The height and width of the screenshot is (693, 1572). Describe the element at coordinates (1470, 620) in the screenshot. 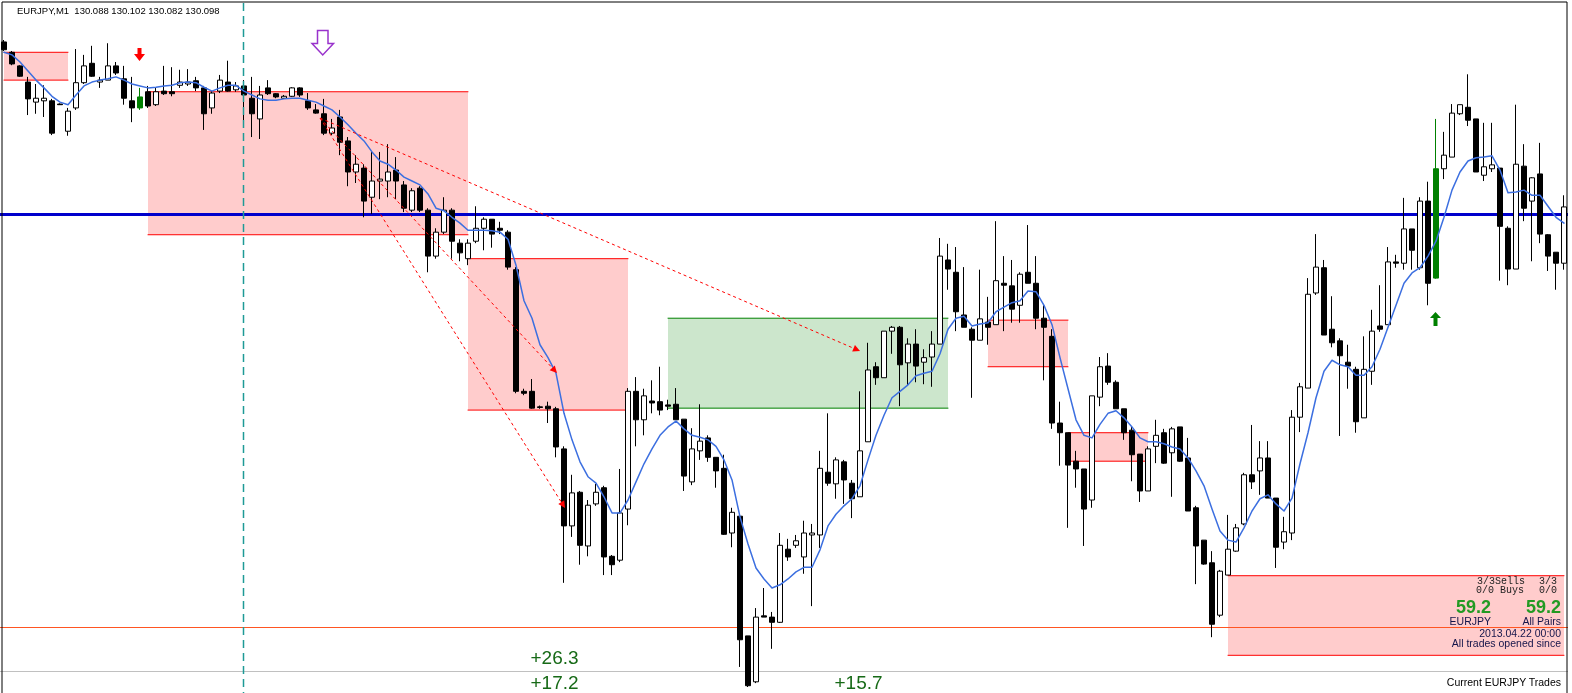

I see `annotation: EURJPY` at that location.